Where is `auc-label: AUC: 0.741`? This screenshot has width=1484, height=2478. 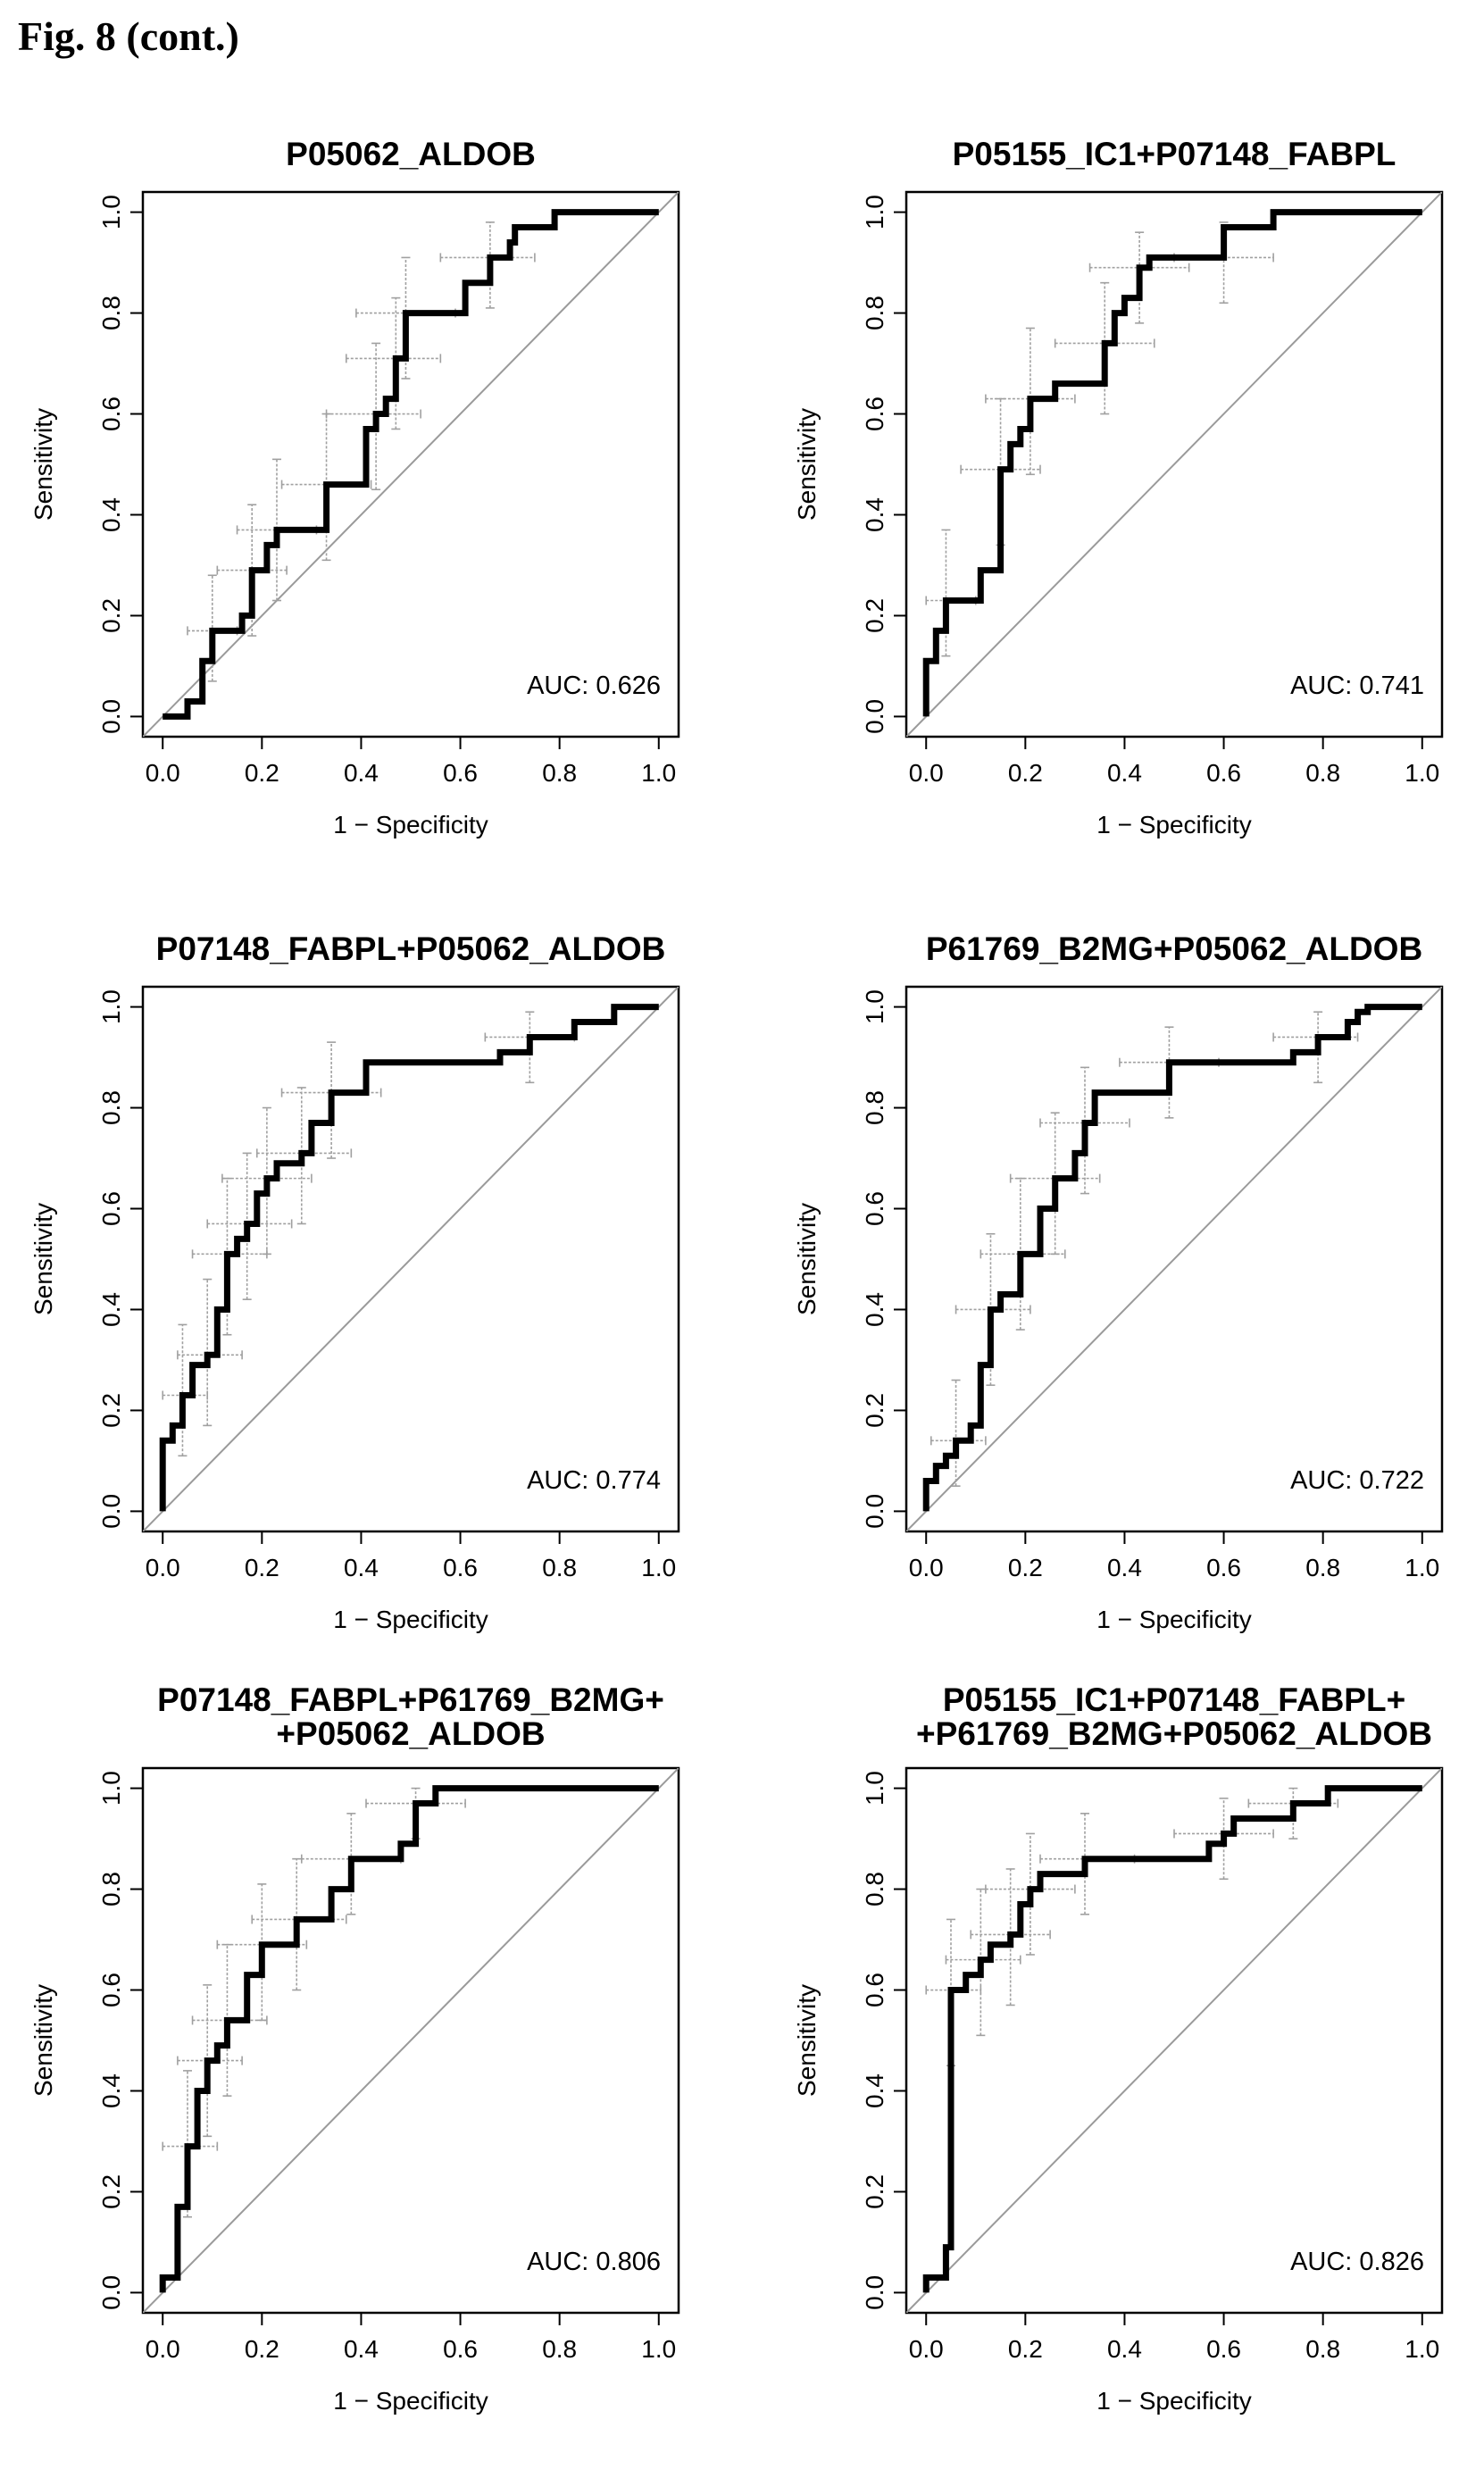
auc-label: AUC: 0.741 is located at coordinates (1357, 686).